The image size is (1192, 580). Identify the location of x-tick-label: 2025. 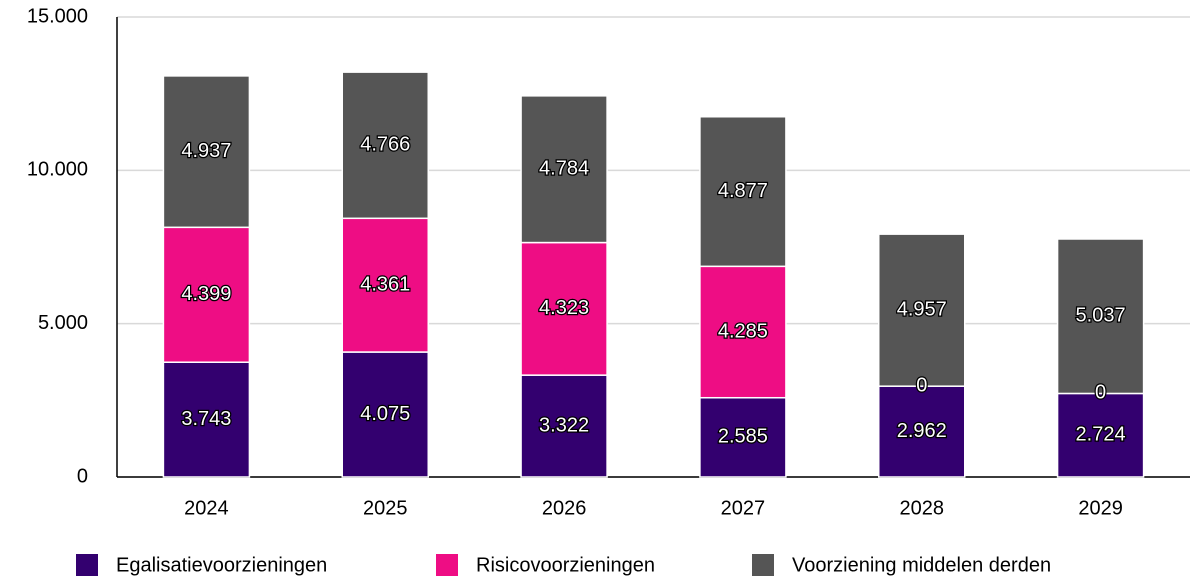
(385, 508).